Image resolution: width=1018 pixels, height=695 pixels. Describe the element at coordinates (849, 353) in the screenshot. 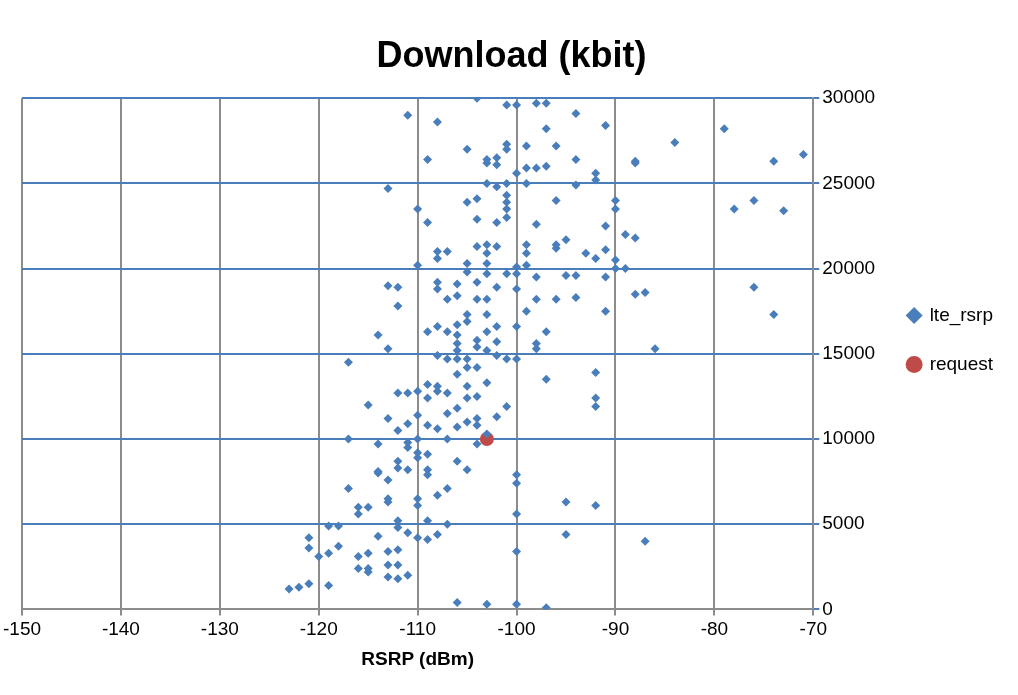

I see `y-tick-label: 15000` at that location.